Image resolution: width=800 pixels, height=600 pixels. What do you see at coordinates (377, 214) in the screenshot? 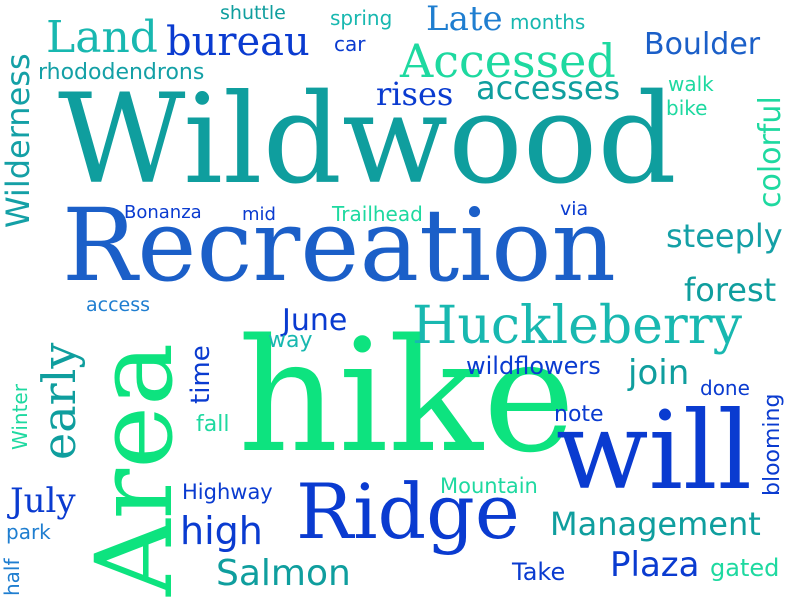
I see `word-trailhead: Trailhead` at bounding box center [377, 214].